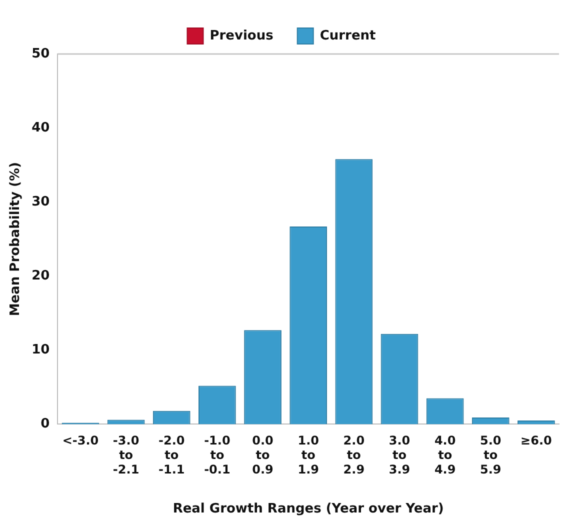 This screenshot has width=563, height=527. I want to click on y-axis-title: Mean Probability (%), so click(16, 239).